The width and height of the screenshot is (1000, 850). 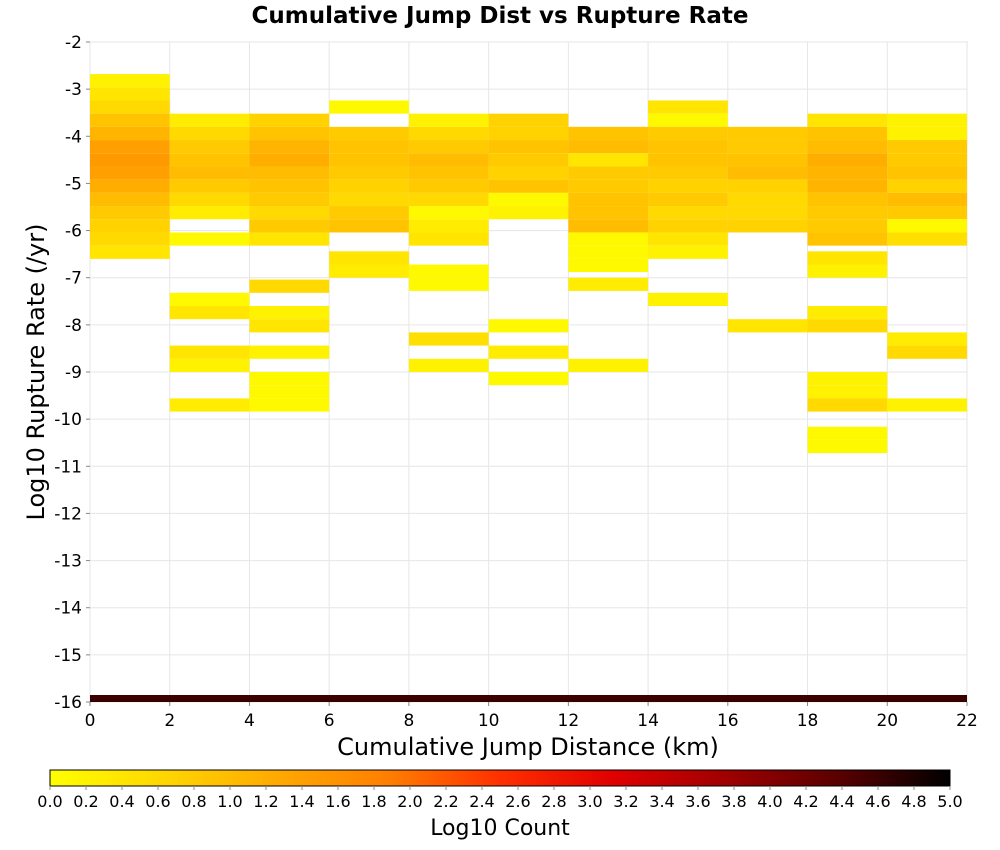 I want to click on colorbar-tick-label: 2.4, so click(x=481, y=801).